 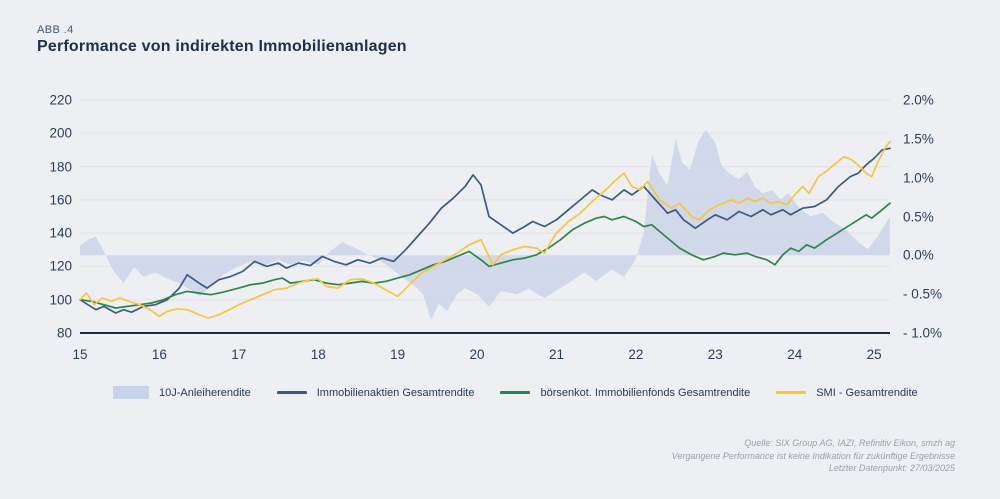 What do you see at coordinates (60, 200) in the screenshot?
I see `y-left-tick-label: 160` at bounding box center [60, 200].